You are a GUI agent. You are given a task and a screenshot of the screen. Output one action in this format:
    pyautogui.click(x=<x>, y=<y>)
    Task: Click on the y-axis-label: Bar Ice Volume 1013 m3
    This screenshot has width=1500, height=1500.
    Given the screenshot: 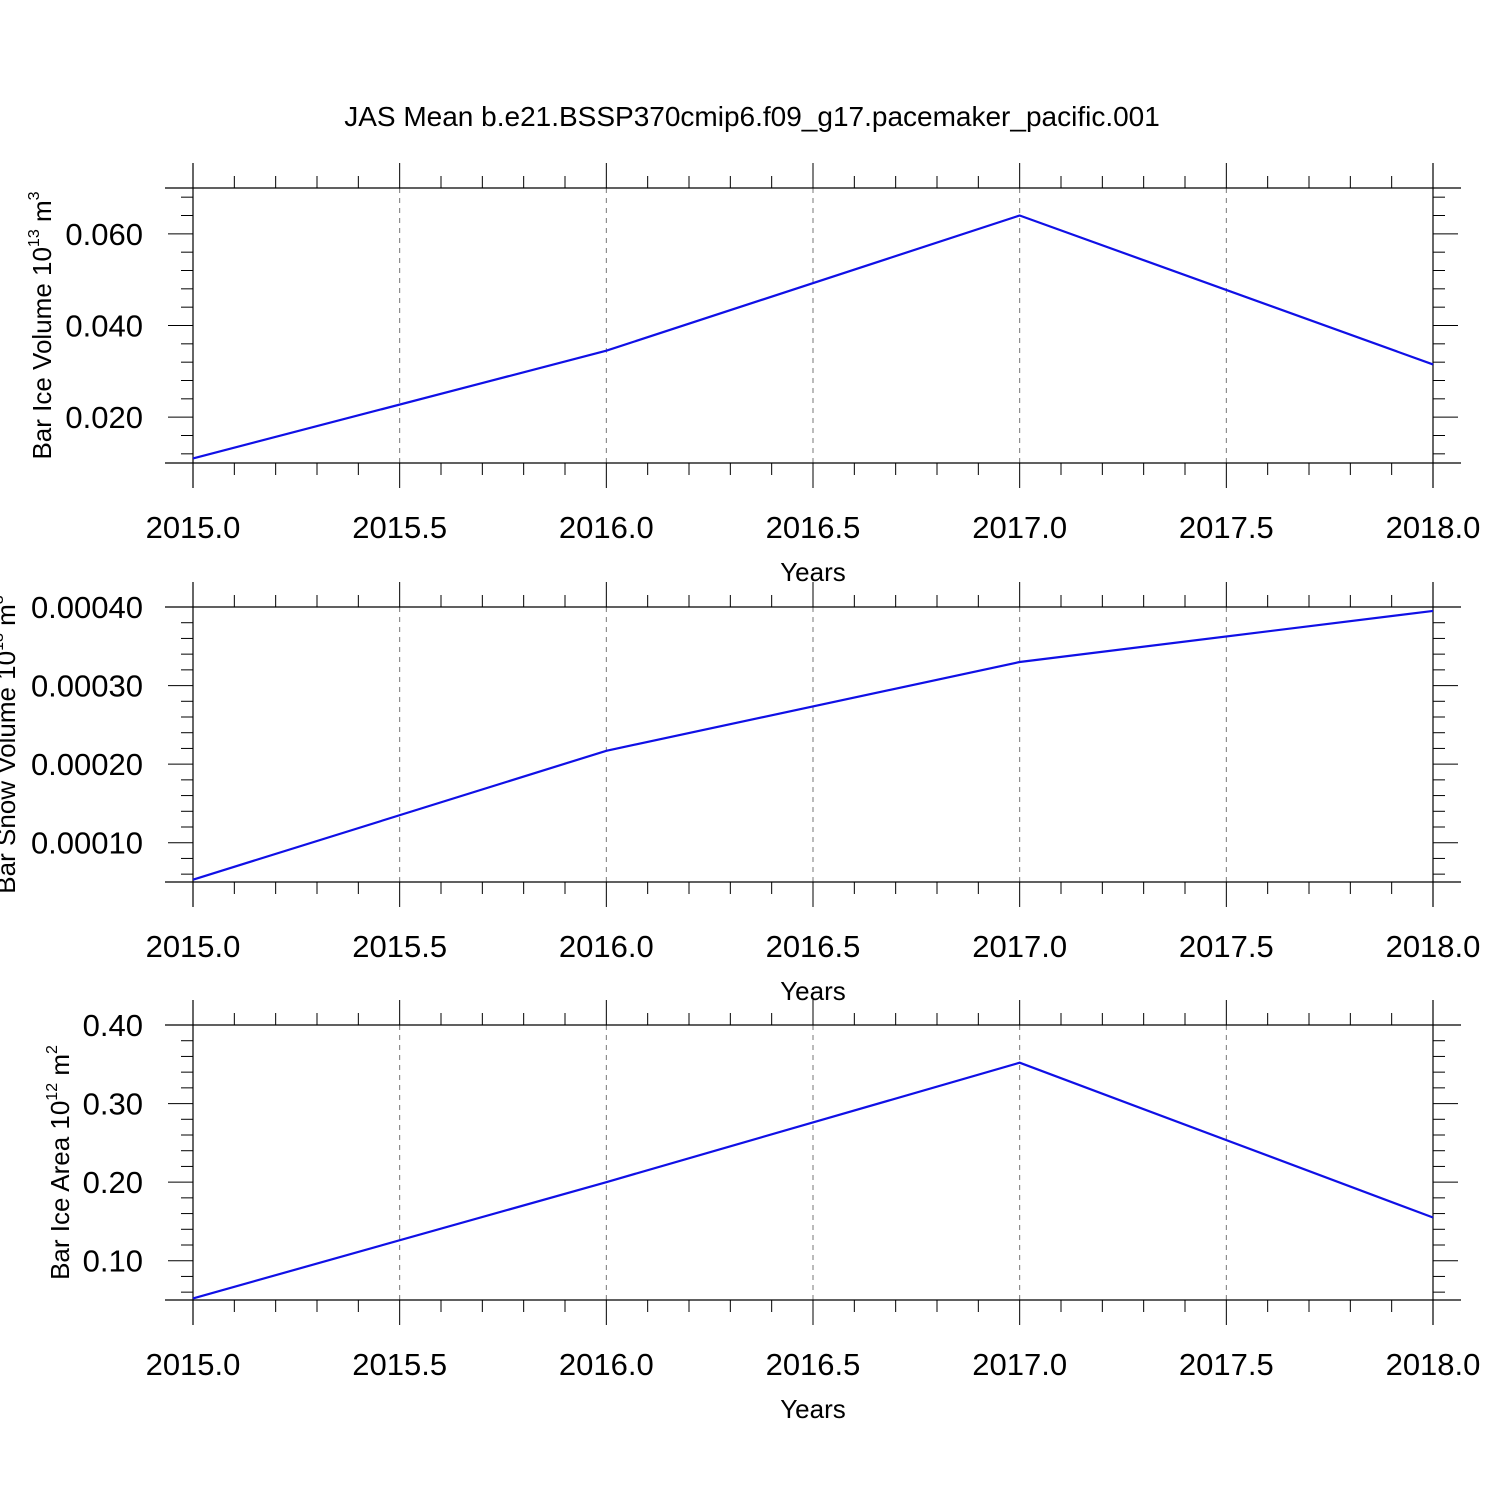 What is the action you would take?
    pyautogui.click(x=41, y=325)
    